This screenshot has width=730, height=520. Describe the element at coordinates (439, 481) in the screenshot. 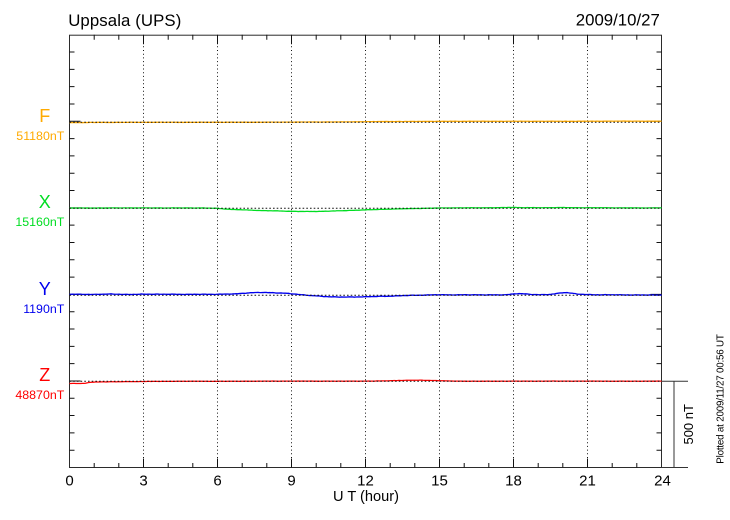

I see `svg-text: 15` at that location.